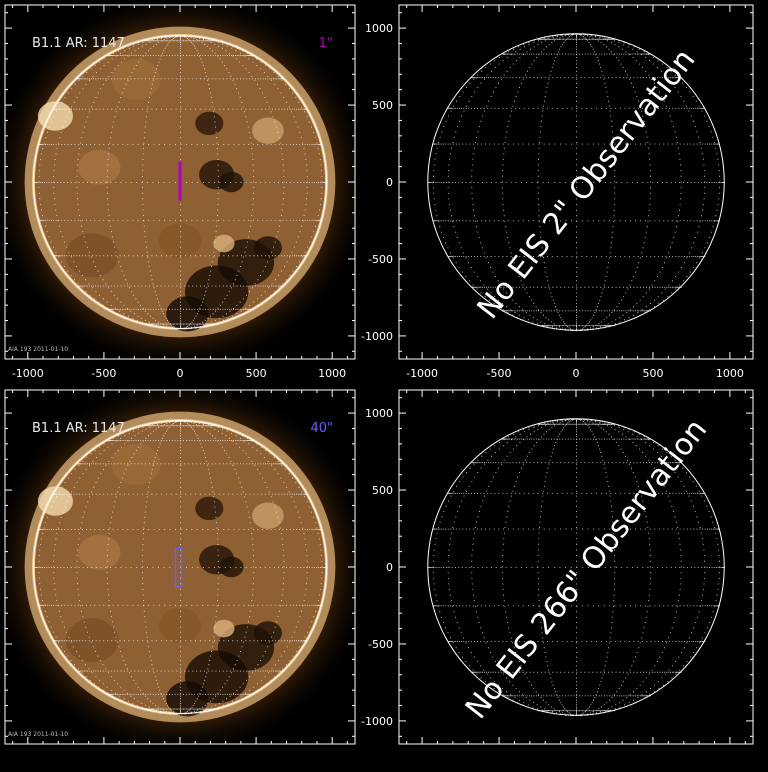 Image resolution: width=768 pixels, height=772 pixels. What do you see at coordinates (321, 428) in the screenshot?
I see `slit-width-label: 40"` at bounding box center [321, 428].